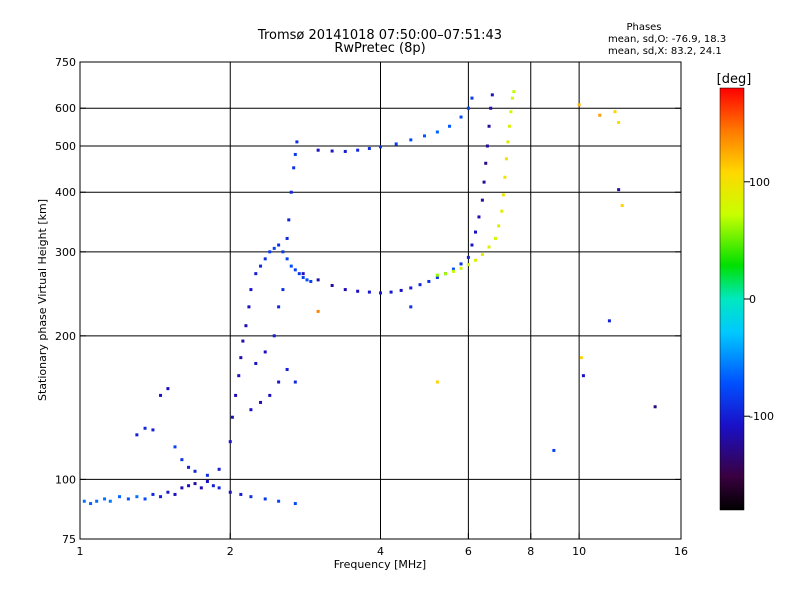  I want to click on colorbar-ticks: -100 0 100, so click(759, 299).